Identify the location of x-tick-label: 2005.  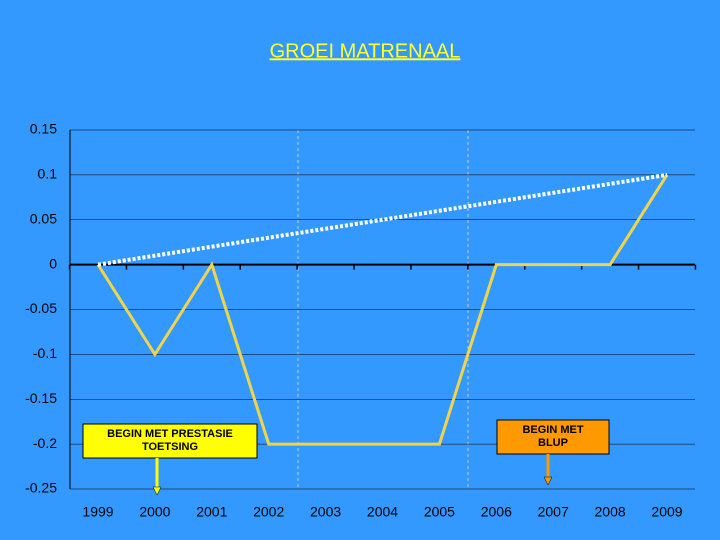
(439, 512).